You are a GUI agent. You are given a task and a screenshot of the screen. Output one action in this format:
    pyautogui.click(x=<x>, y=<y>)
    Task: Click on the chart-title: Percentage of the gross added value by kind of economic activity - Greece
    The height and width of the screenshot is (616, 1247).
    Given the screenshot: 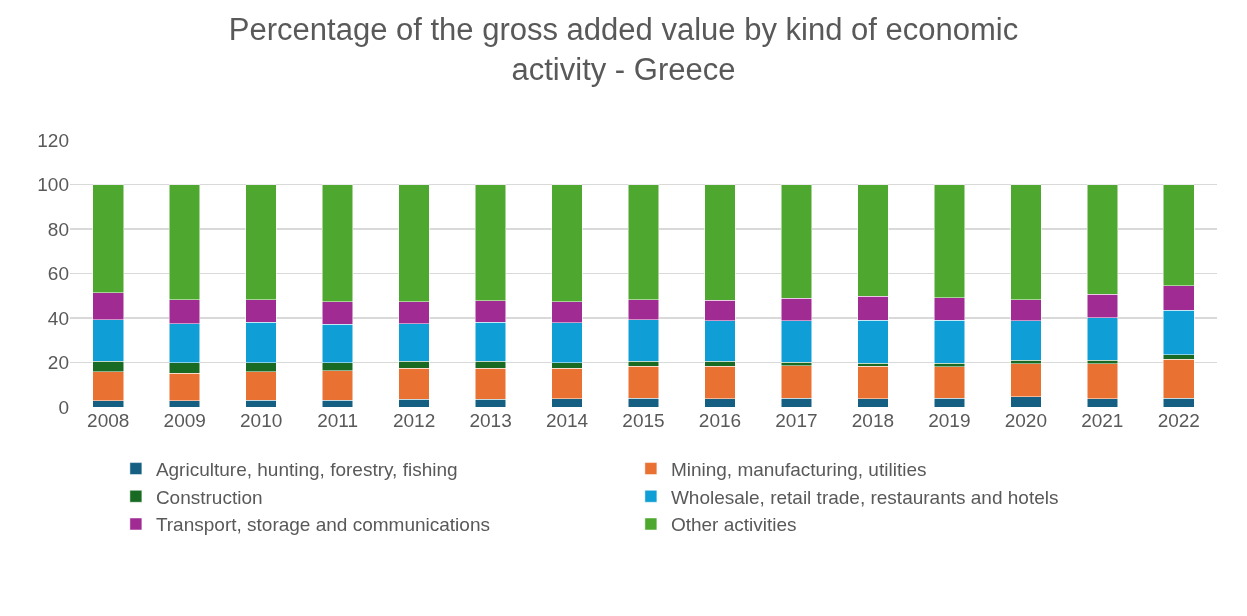 What is the action you would take?
    pyautogui.click(x=623, y=50)
    